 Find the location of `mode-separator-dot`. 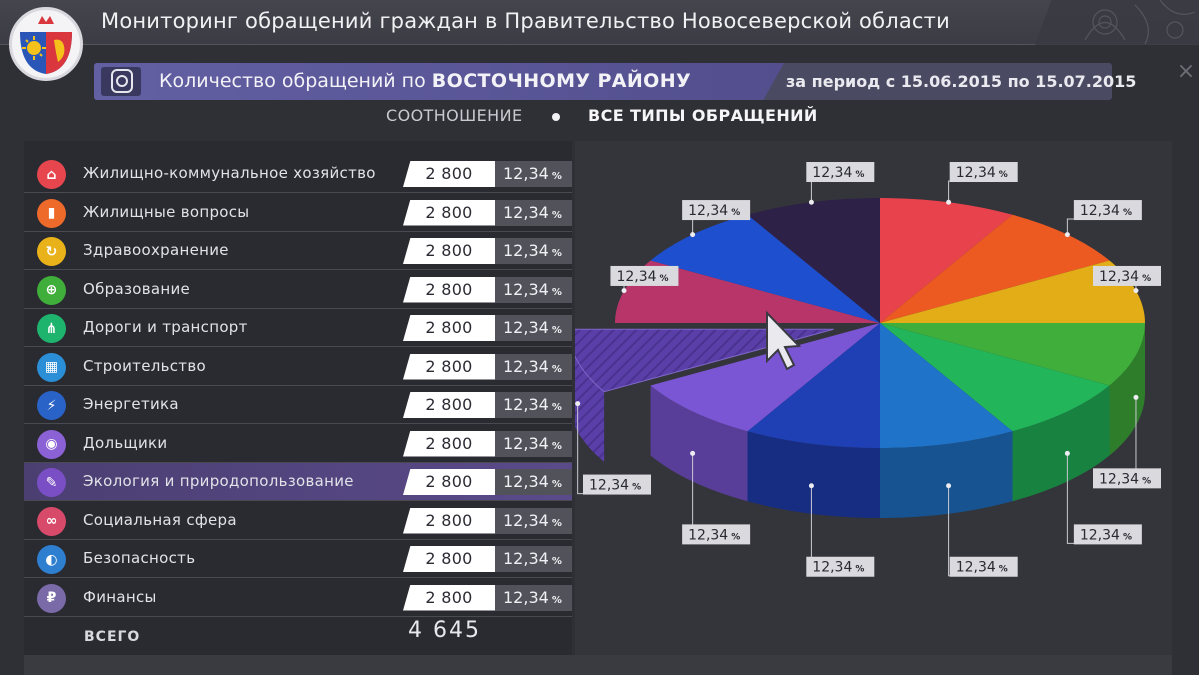

mode-separator-dot is located at coordinates (556, 117).